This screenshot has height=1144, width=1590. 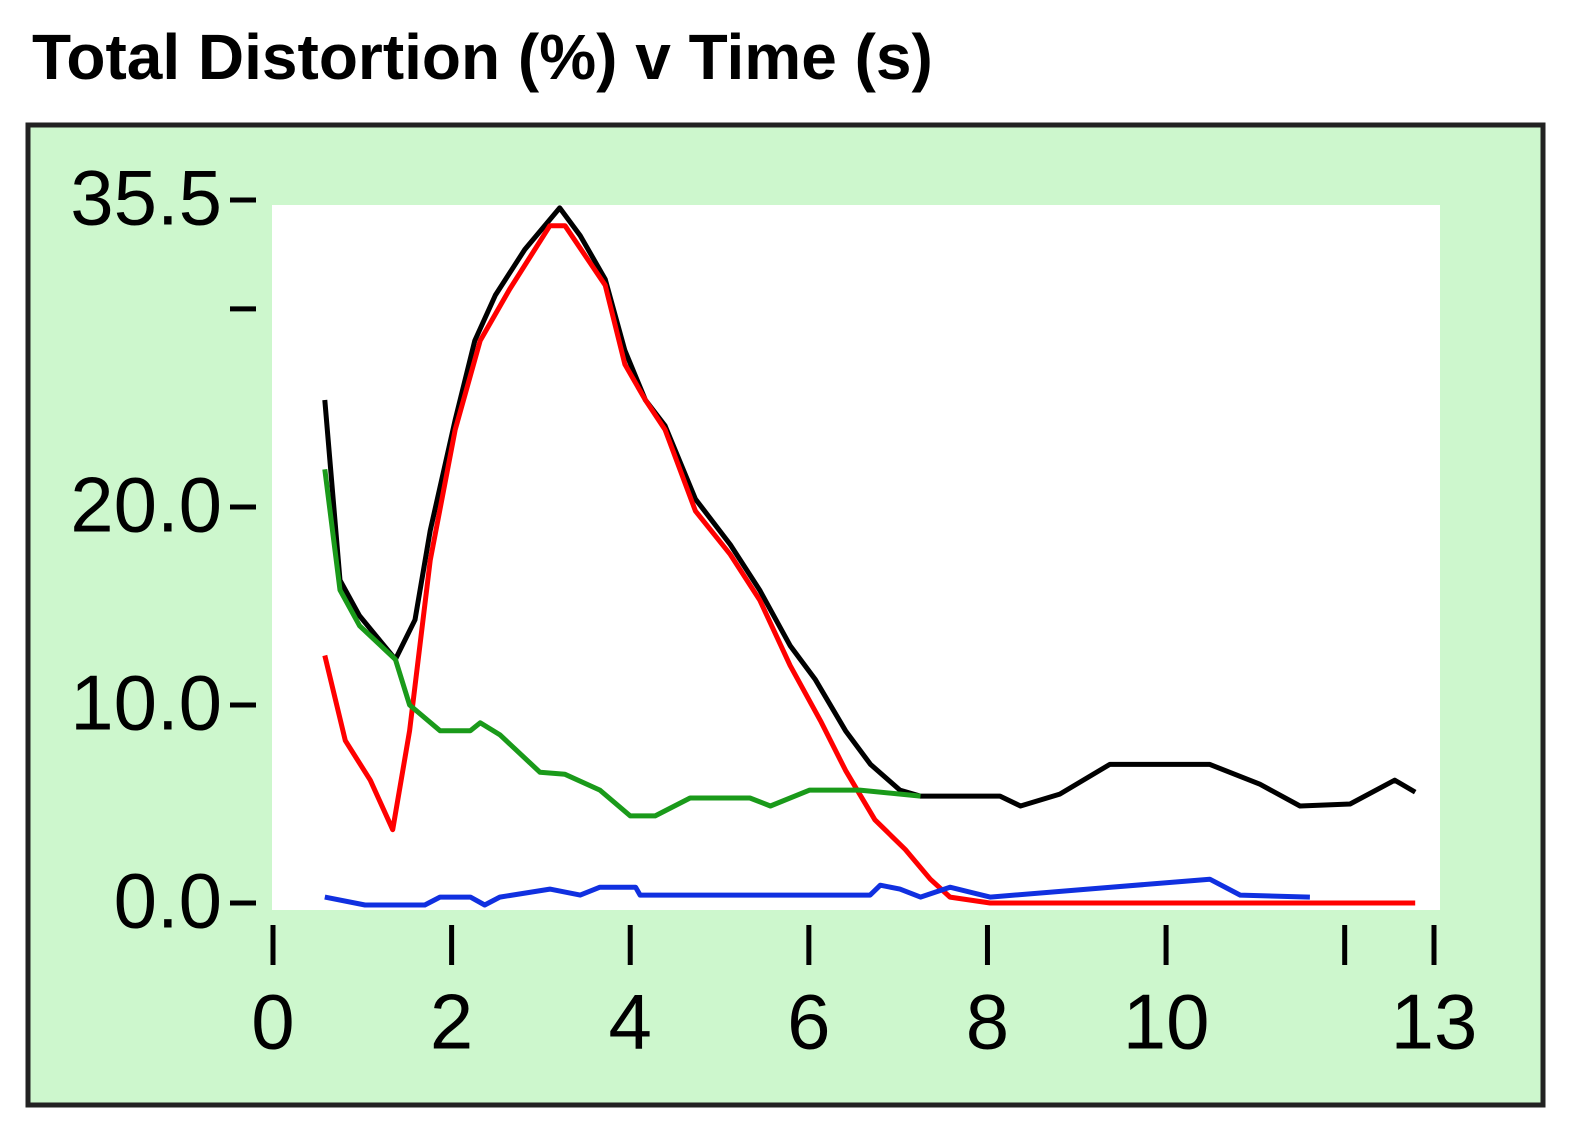 I want to click on x-tick-label: 4, so click(x=630, y=1022).